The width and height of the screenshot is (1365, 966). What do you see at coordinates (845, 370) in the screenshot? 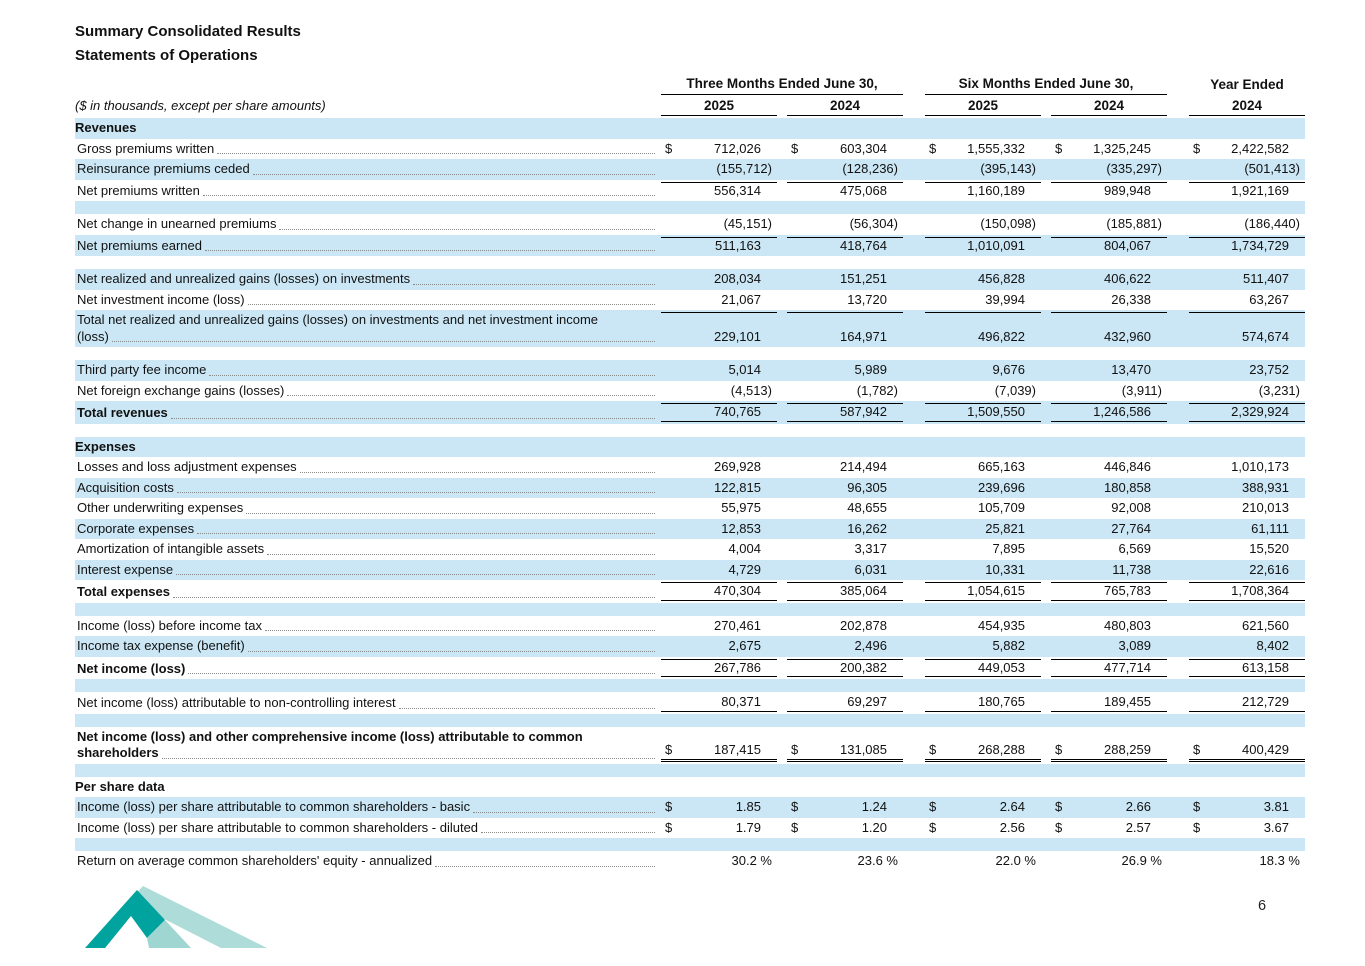
I see `value-cell: 5,989` at bounding box center [845, 370].